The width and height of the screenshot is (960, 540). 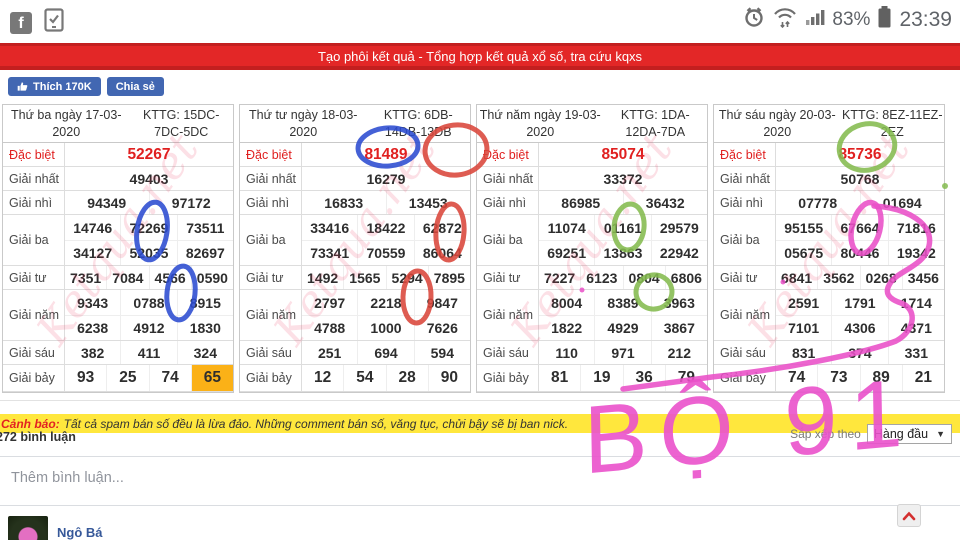 I want to click on prize-row-special: Đặc biệt 81489, so click(x=355, y=155).